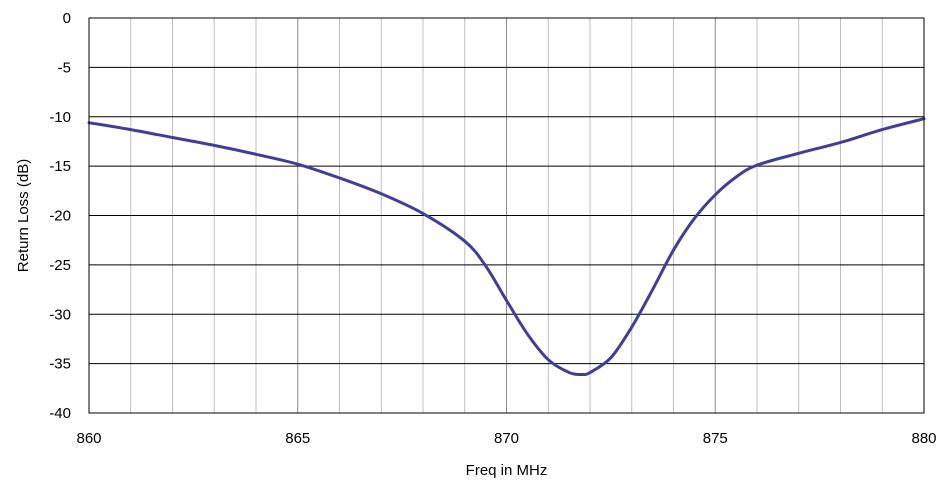 Image resolution: width=950 pixels, height=487 pixels. I want to click on y-axis-title: Return Loss (dB), so click(23, 215).